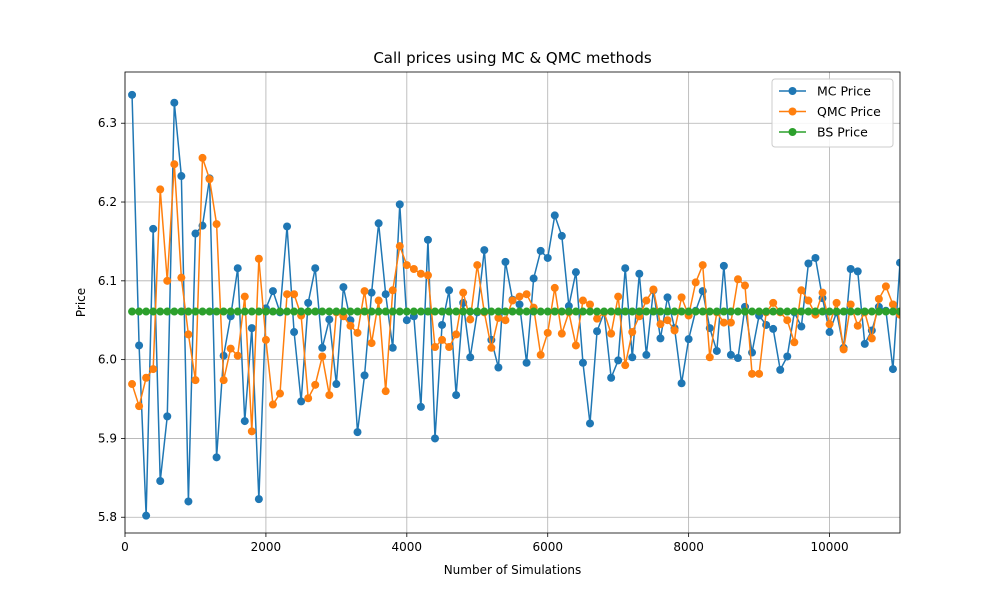 The height and width of the screenshot is (600, 1000). Describe the element at coordinates (829, 547) in the screenshot. I see `x-tick-label: 10000` at that location.